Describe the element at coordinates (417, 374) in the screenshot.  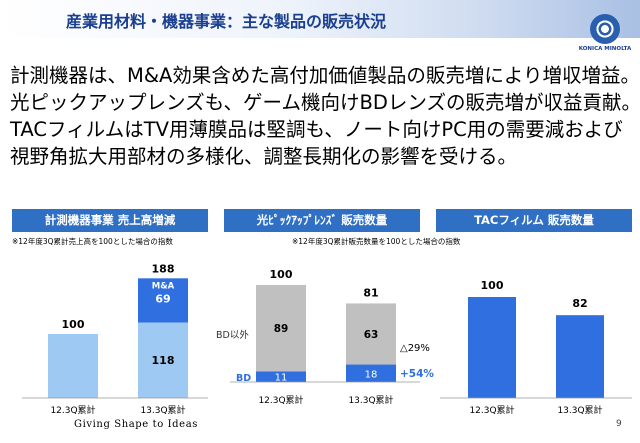
I see `change-annotation: +54%` at that location.